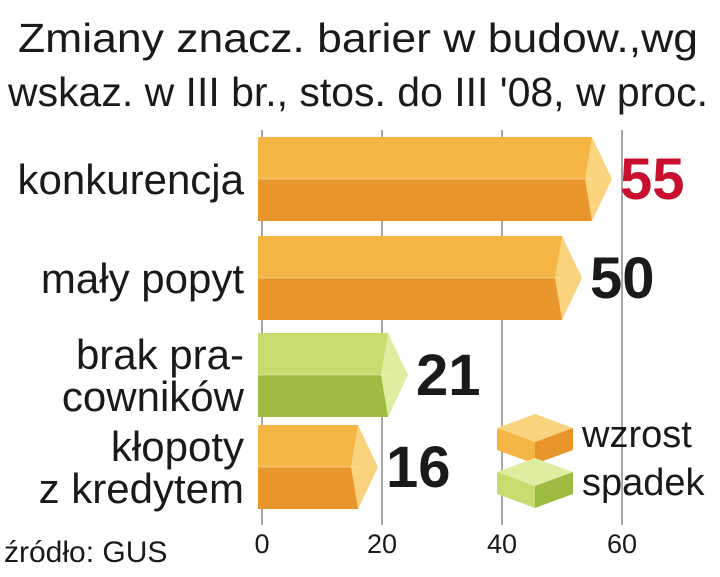 Image resolution: width=720 pixels, height=577 pixels. I want to click on x-tick-label: 0, so click(261, 544).